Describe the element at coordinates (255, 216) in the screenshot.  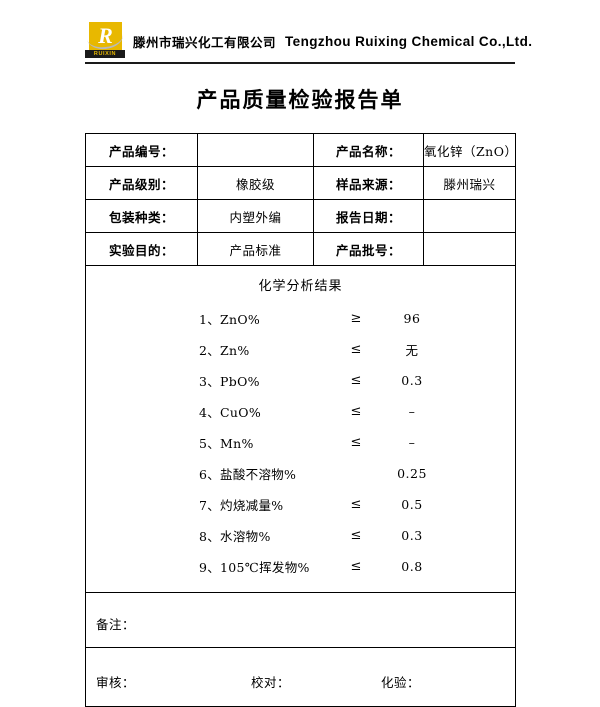
I see `field-value-package-type: 内塑外编` at that location.